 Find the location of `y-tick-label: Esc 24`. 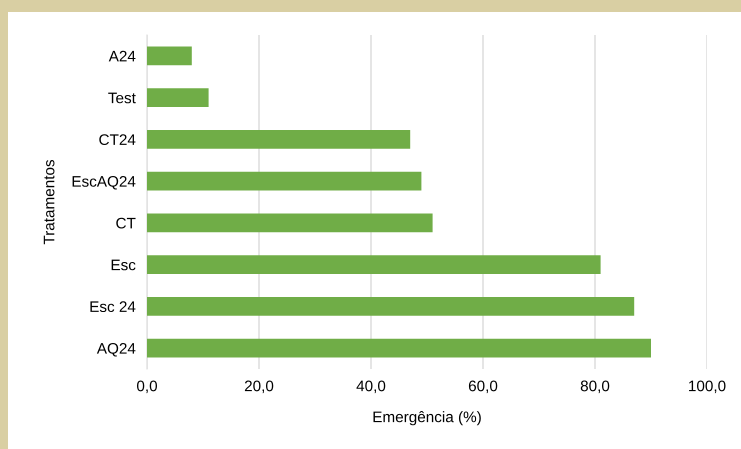

y-tick-label: Esc 24 is located at coordinates (113, 306).